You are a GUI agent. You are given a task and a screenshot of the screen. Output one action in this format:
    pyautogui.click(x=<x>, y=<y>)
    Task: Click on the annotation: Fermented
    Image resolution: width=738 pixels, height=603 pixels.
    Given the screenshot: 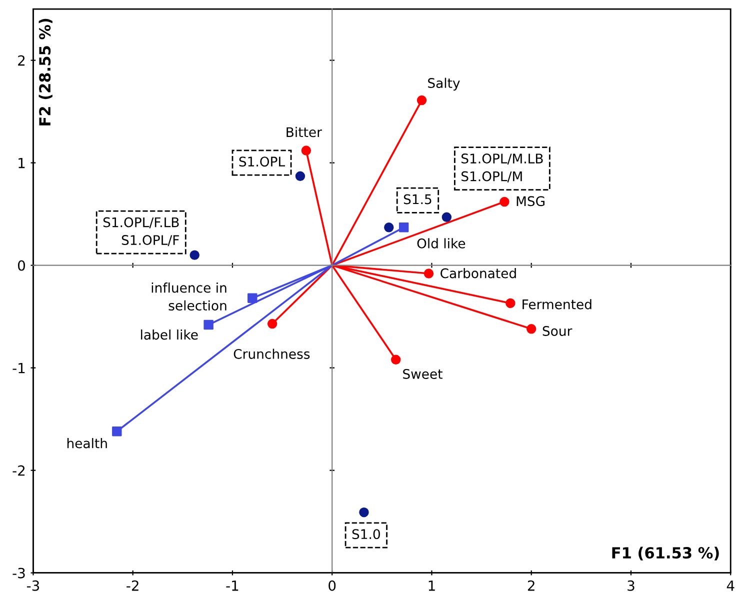 What is the action you would take?
    pyautogui.click(x=557, y=304)
    